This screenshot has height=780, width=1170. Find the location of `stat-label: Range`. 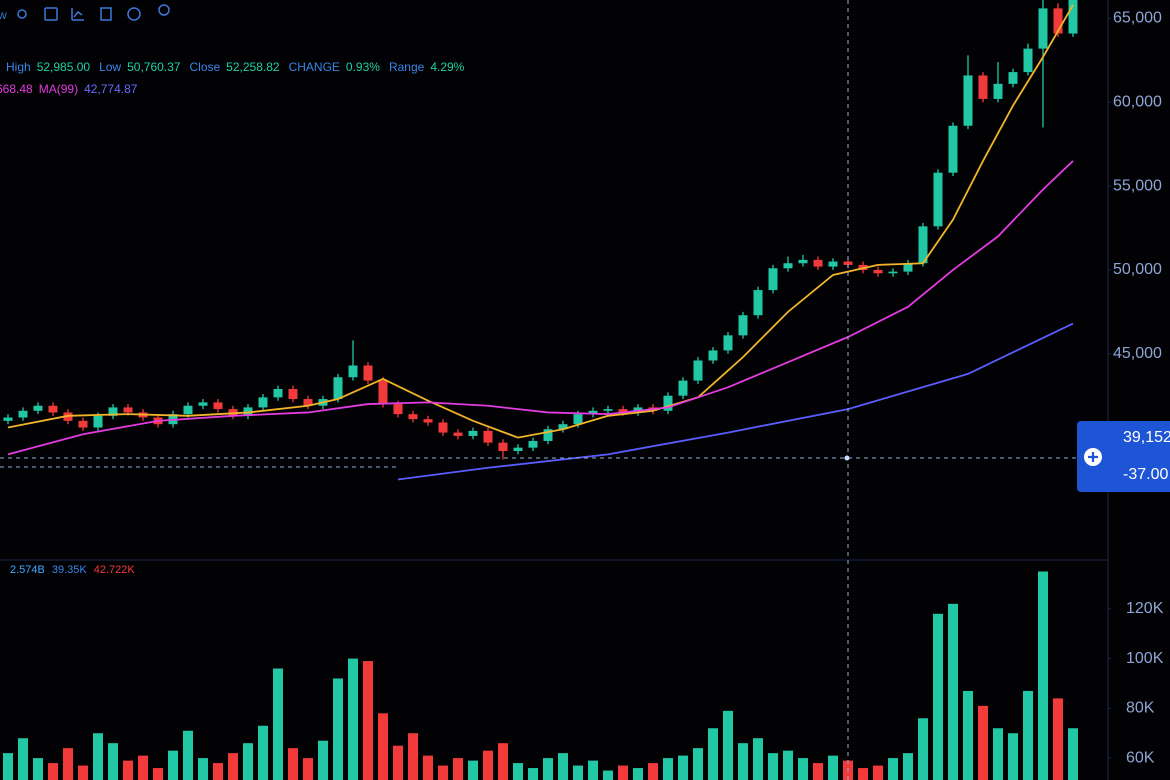

stat-label: Range is located at coordinates (407, 67).